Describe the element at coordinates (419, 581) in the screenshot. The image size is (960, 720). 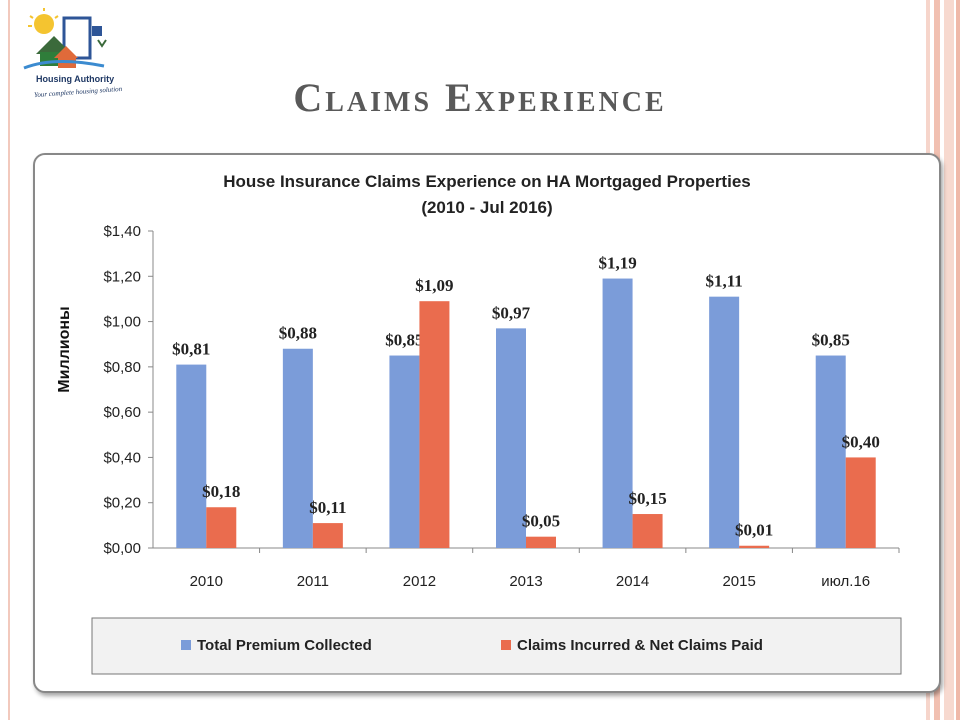
I see `x-tick-label: 2012` at that location.